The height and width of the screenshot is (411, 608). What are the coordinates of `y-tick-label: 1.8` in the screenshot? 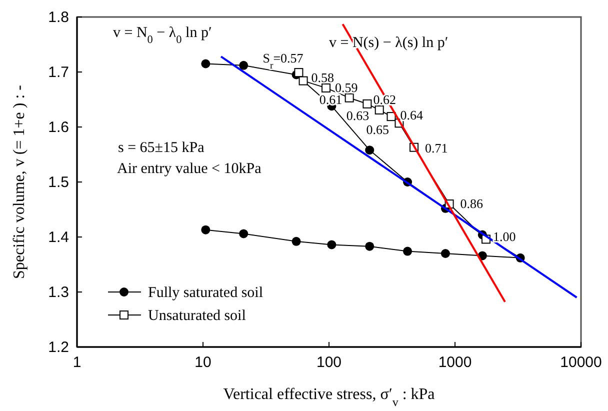 It's located at (58, 17).